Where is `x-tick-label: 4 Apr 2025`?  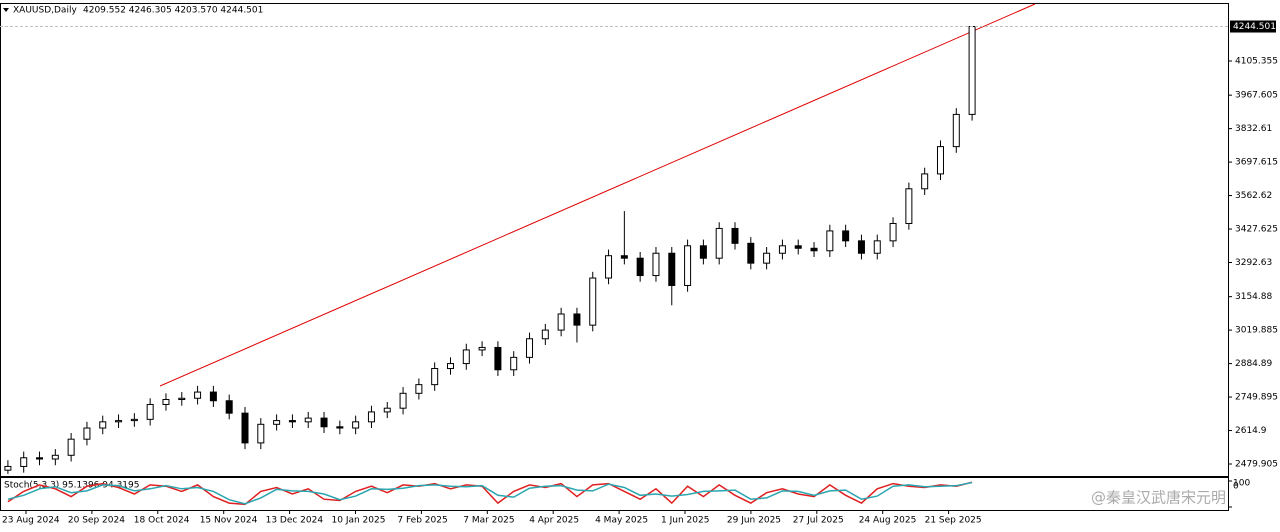
x-tick-label: 4 Apr 2025 is located at coordinates (554, 521).